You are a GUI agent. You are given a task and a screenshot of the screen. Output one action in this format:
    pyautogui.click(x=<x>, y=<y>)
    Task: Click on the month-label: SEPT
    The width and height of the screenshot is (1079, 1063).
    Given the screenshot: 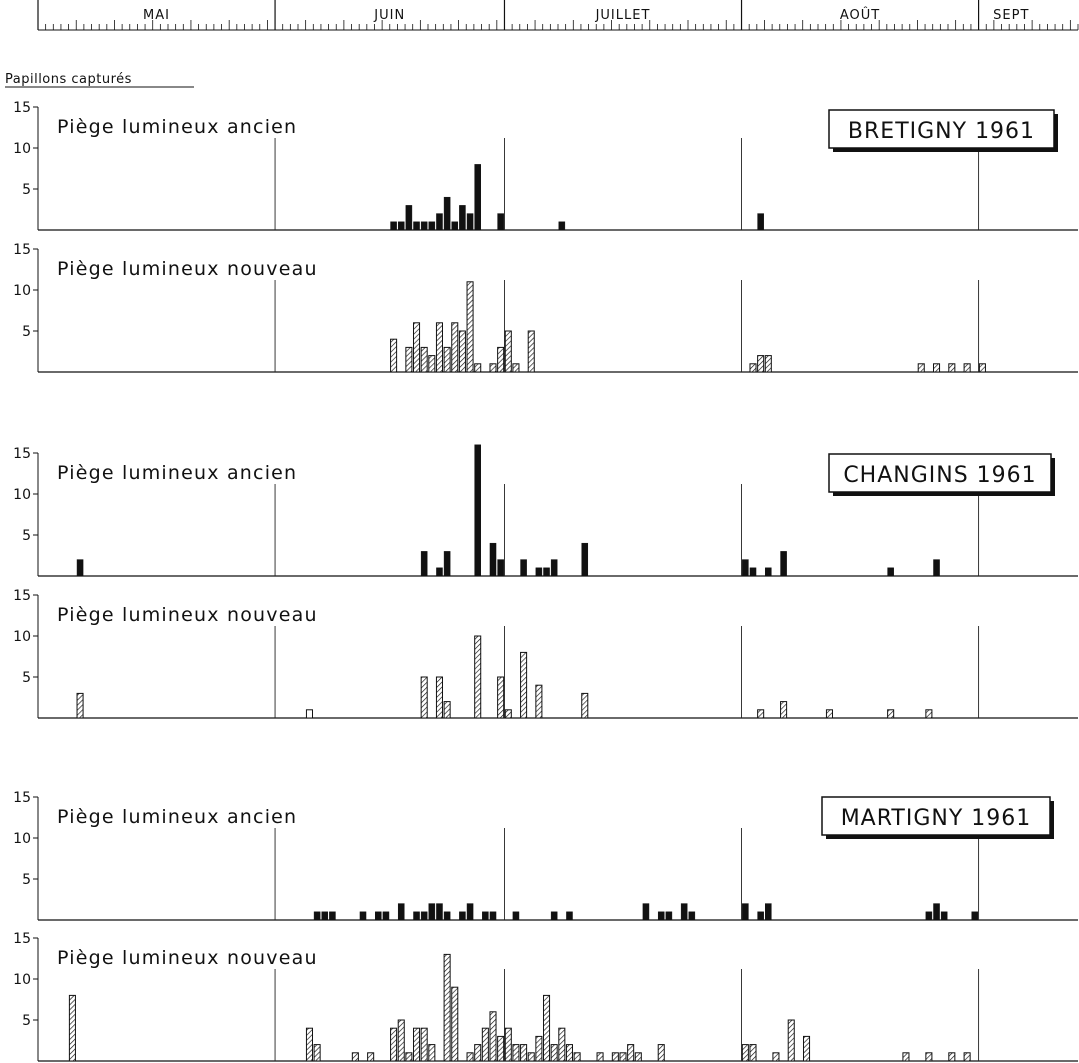 What is the action you would take?
    pyautogui.click(x=1011, y=15)
    